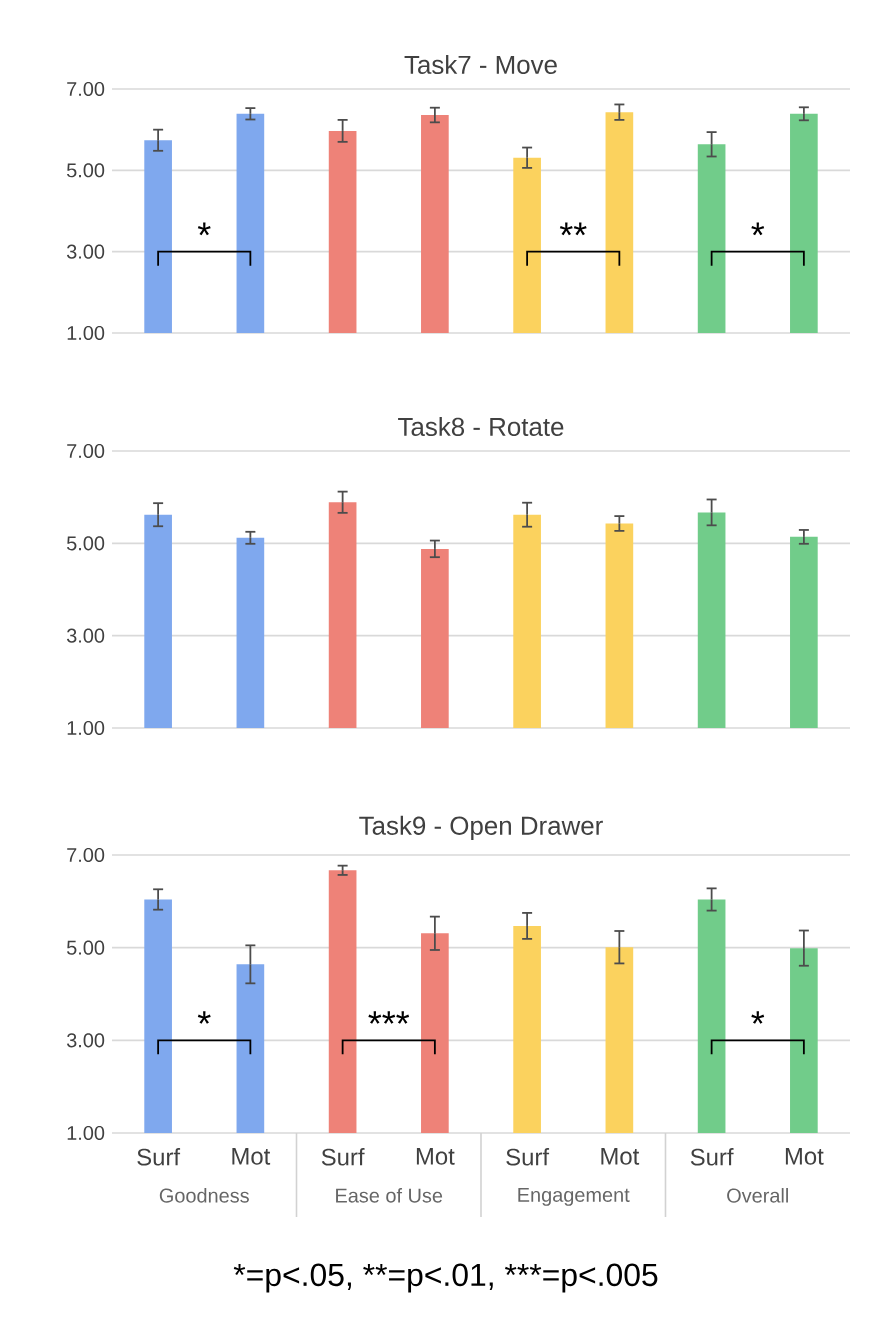 This screenshot has height=1322, width=892. What do you see at coordinates (428, 1278) in the screenshot?
I see `text: **=p<.01,` at bounding box center [428, 1278].